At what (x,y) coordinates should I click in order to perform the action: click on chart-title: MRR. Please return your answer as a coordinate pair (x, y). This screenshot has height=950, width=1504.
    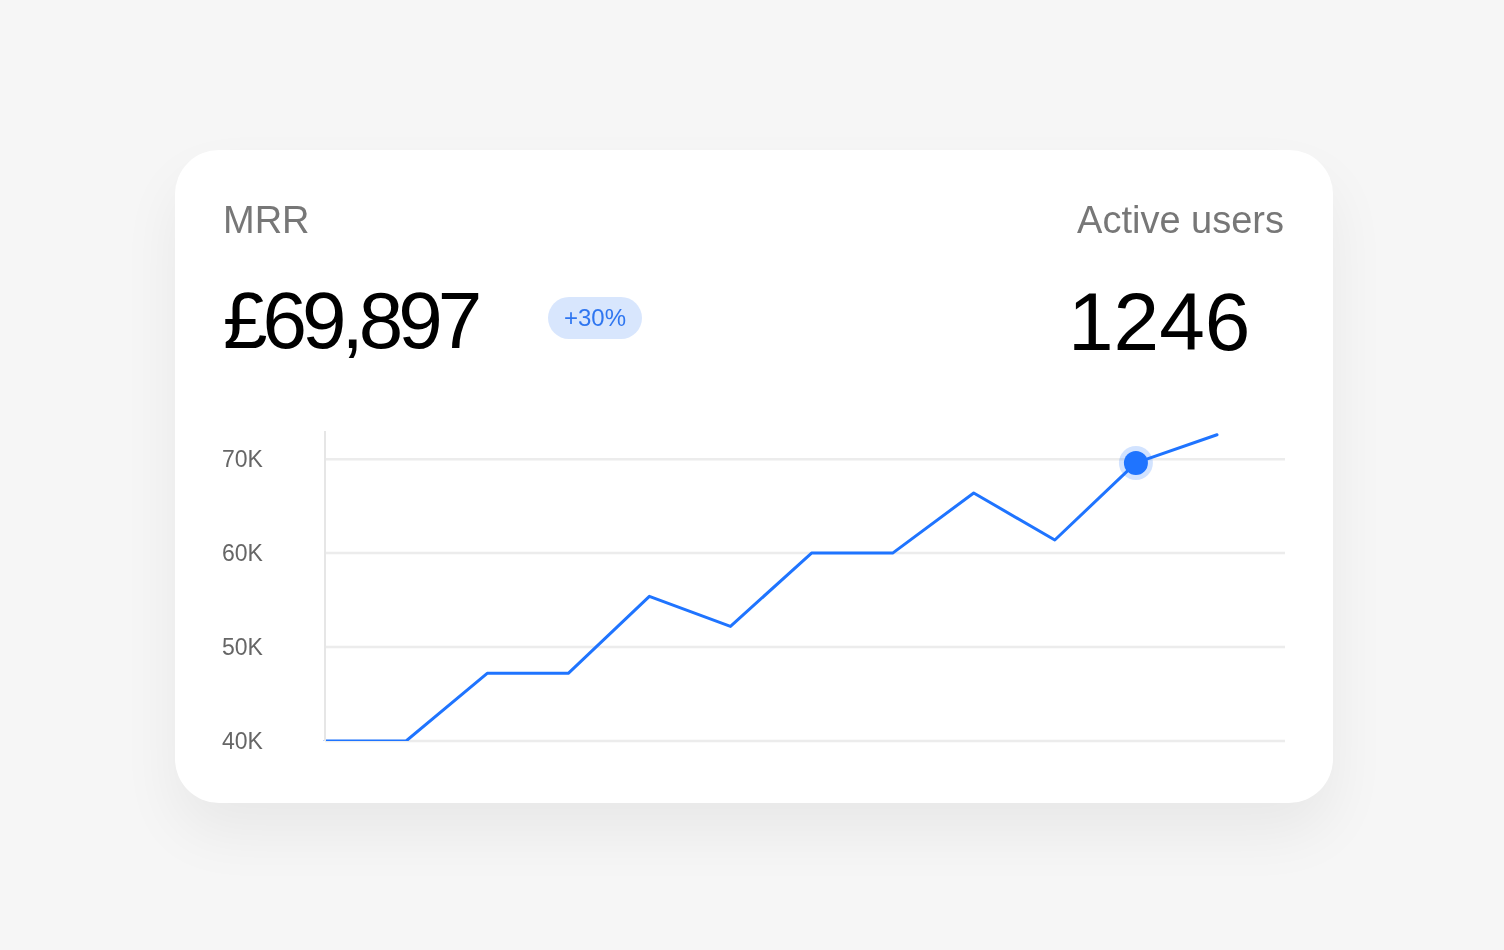
    Looking at the image, I should click on (266, 220).